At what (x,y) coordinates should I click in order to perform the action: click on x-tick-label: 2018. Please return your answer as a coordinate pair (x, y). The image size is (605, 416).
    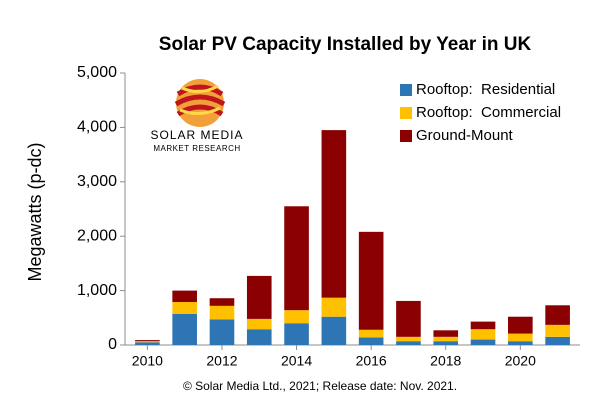
    Looking at the image, I should click on (445, 361).